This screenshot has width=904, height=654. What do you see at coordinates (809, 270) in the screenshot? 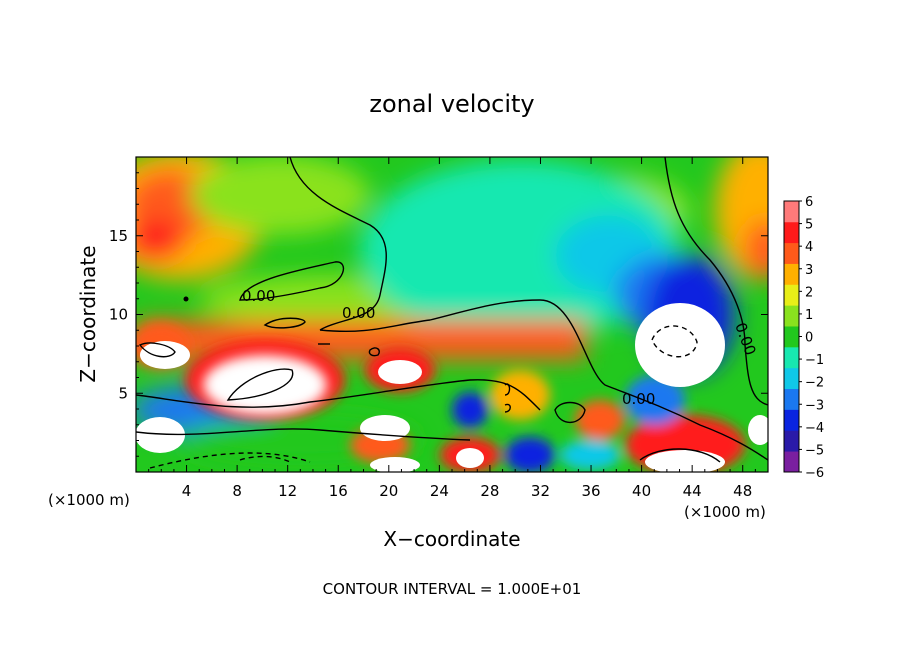
I see `colorbar-label: 3` at bounding box center [809, 270].